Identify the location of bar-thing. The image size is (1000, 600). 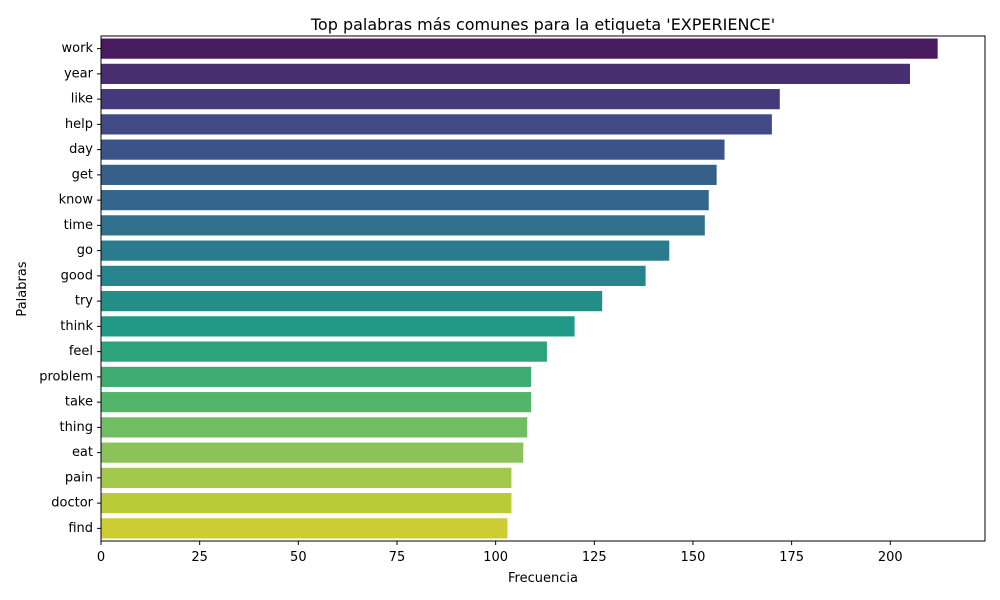
(314, 427).